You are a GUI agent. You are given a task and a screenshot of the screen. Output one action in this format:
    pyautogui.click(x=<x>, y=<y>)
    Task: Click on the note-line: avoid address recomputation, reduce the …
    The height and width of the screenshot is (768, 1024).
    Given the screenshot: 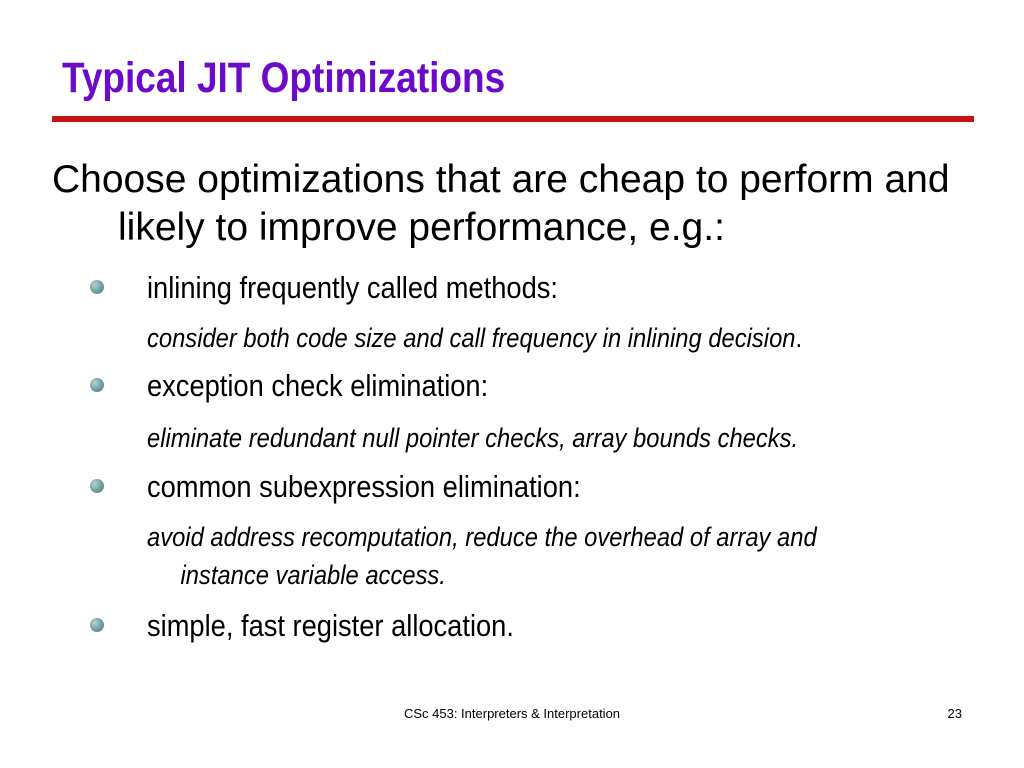 What is the action you would take?
    pyautogui.click(x=482, y=537)
    